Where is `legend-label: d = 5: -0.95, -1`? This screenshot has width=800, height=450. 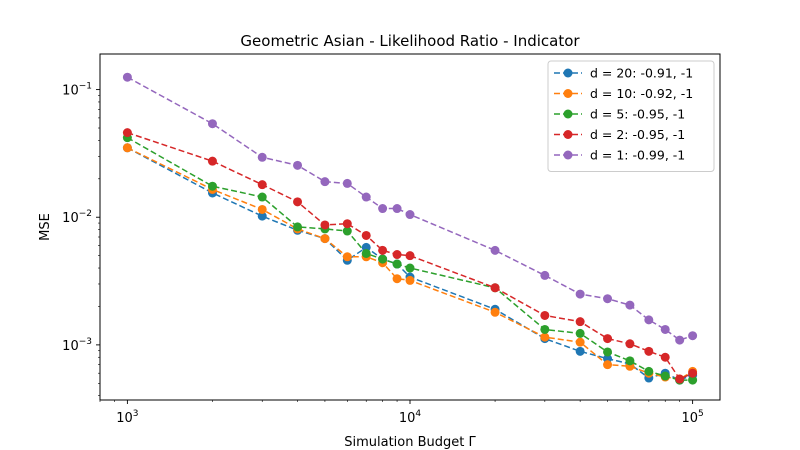
legend-label: d = 5: -0.95, -1 is located at coordinates (637, 114).